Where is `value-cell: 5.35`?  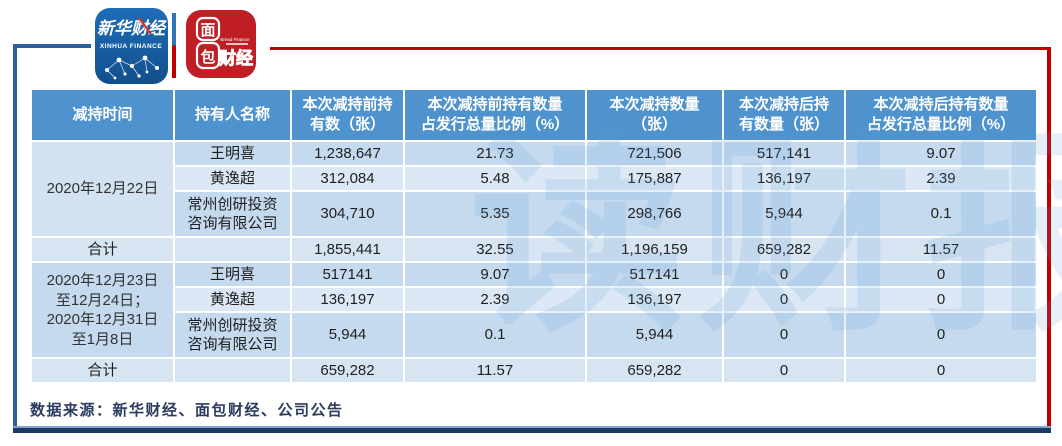 value-cell: 5.35 is located at coordinates (495, 214).